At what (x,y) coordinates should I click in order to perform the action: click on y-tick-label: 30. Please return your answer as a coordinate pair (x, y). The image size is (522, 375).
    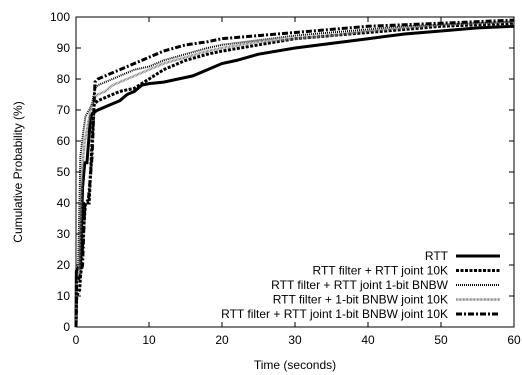
    Looking at the image, I should click on (64, 234).